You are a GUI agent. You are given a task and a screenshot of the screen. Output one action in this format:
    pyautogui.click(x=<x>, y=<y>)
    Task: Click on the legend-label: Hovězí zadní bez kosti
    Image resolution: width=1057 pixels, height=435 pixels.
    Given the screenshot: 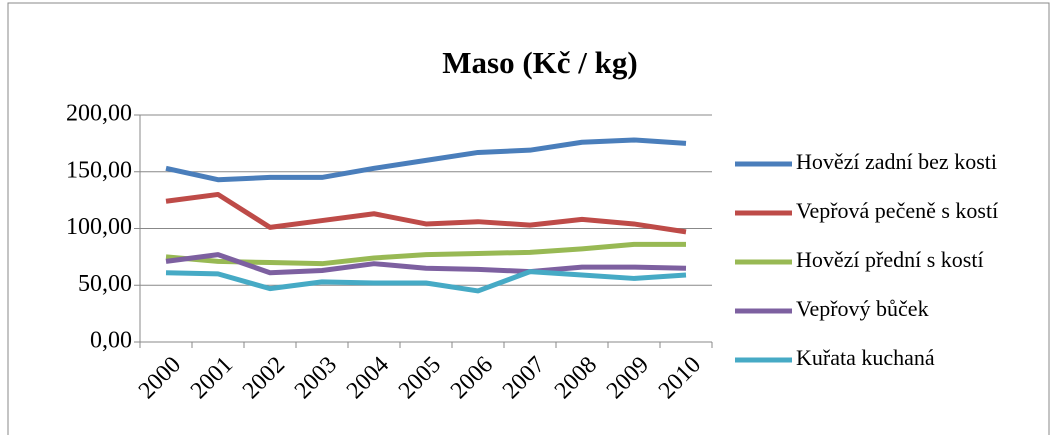 What is the action you would take?
    pyautogui.click(x=896, y=161)
    